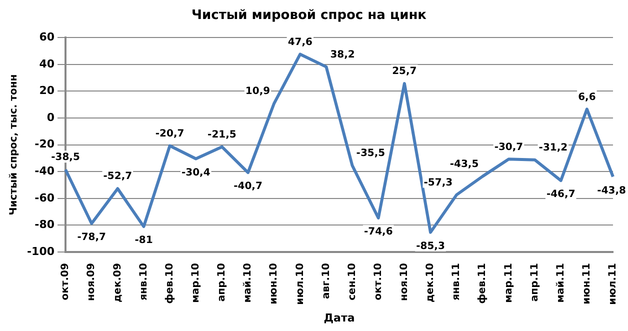 The width and height of the screenshot is (628, 331). Describe the element at coordinates (613, 284) in the screenshot. I see `x-tick-label: июл.11` at that location.